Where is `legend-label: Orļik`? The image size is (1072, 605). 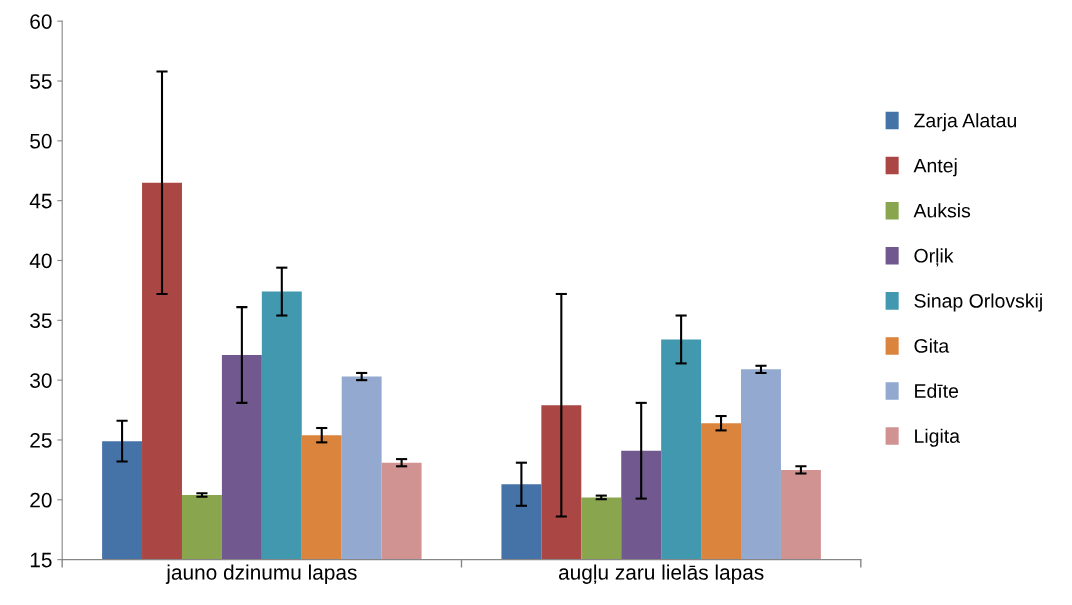
legend-label: Orļik is located at coordinates (934, 257).